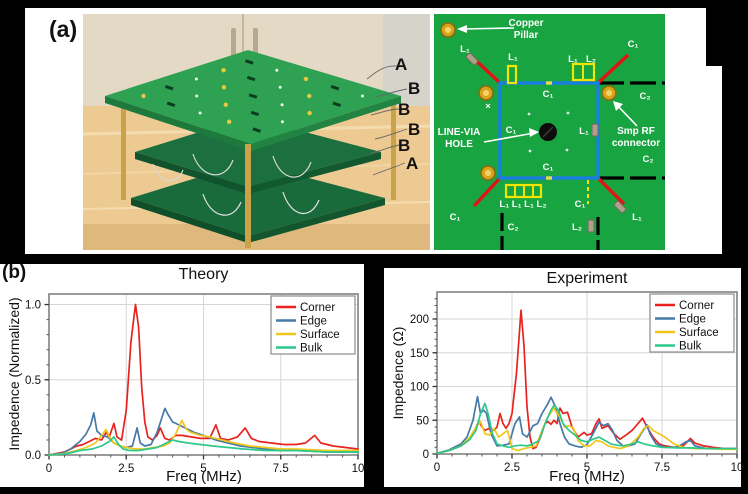 The image size is (748, 494). I want to click on line-via-callout: LINE-VIA HOLE, so click(459, 138).